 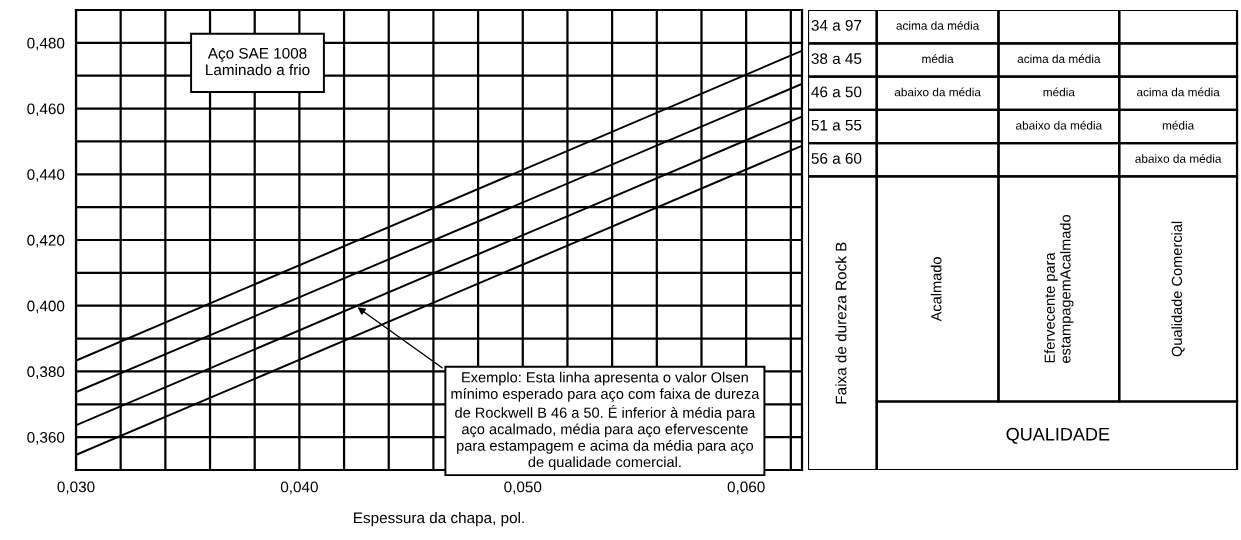 I want to click on annotation: Aço SAE 1008 Laminado a frio, so click(x=258, y=61).